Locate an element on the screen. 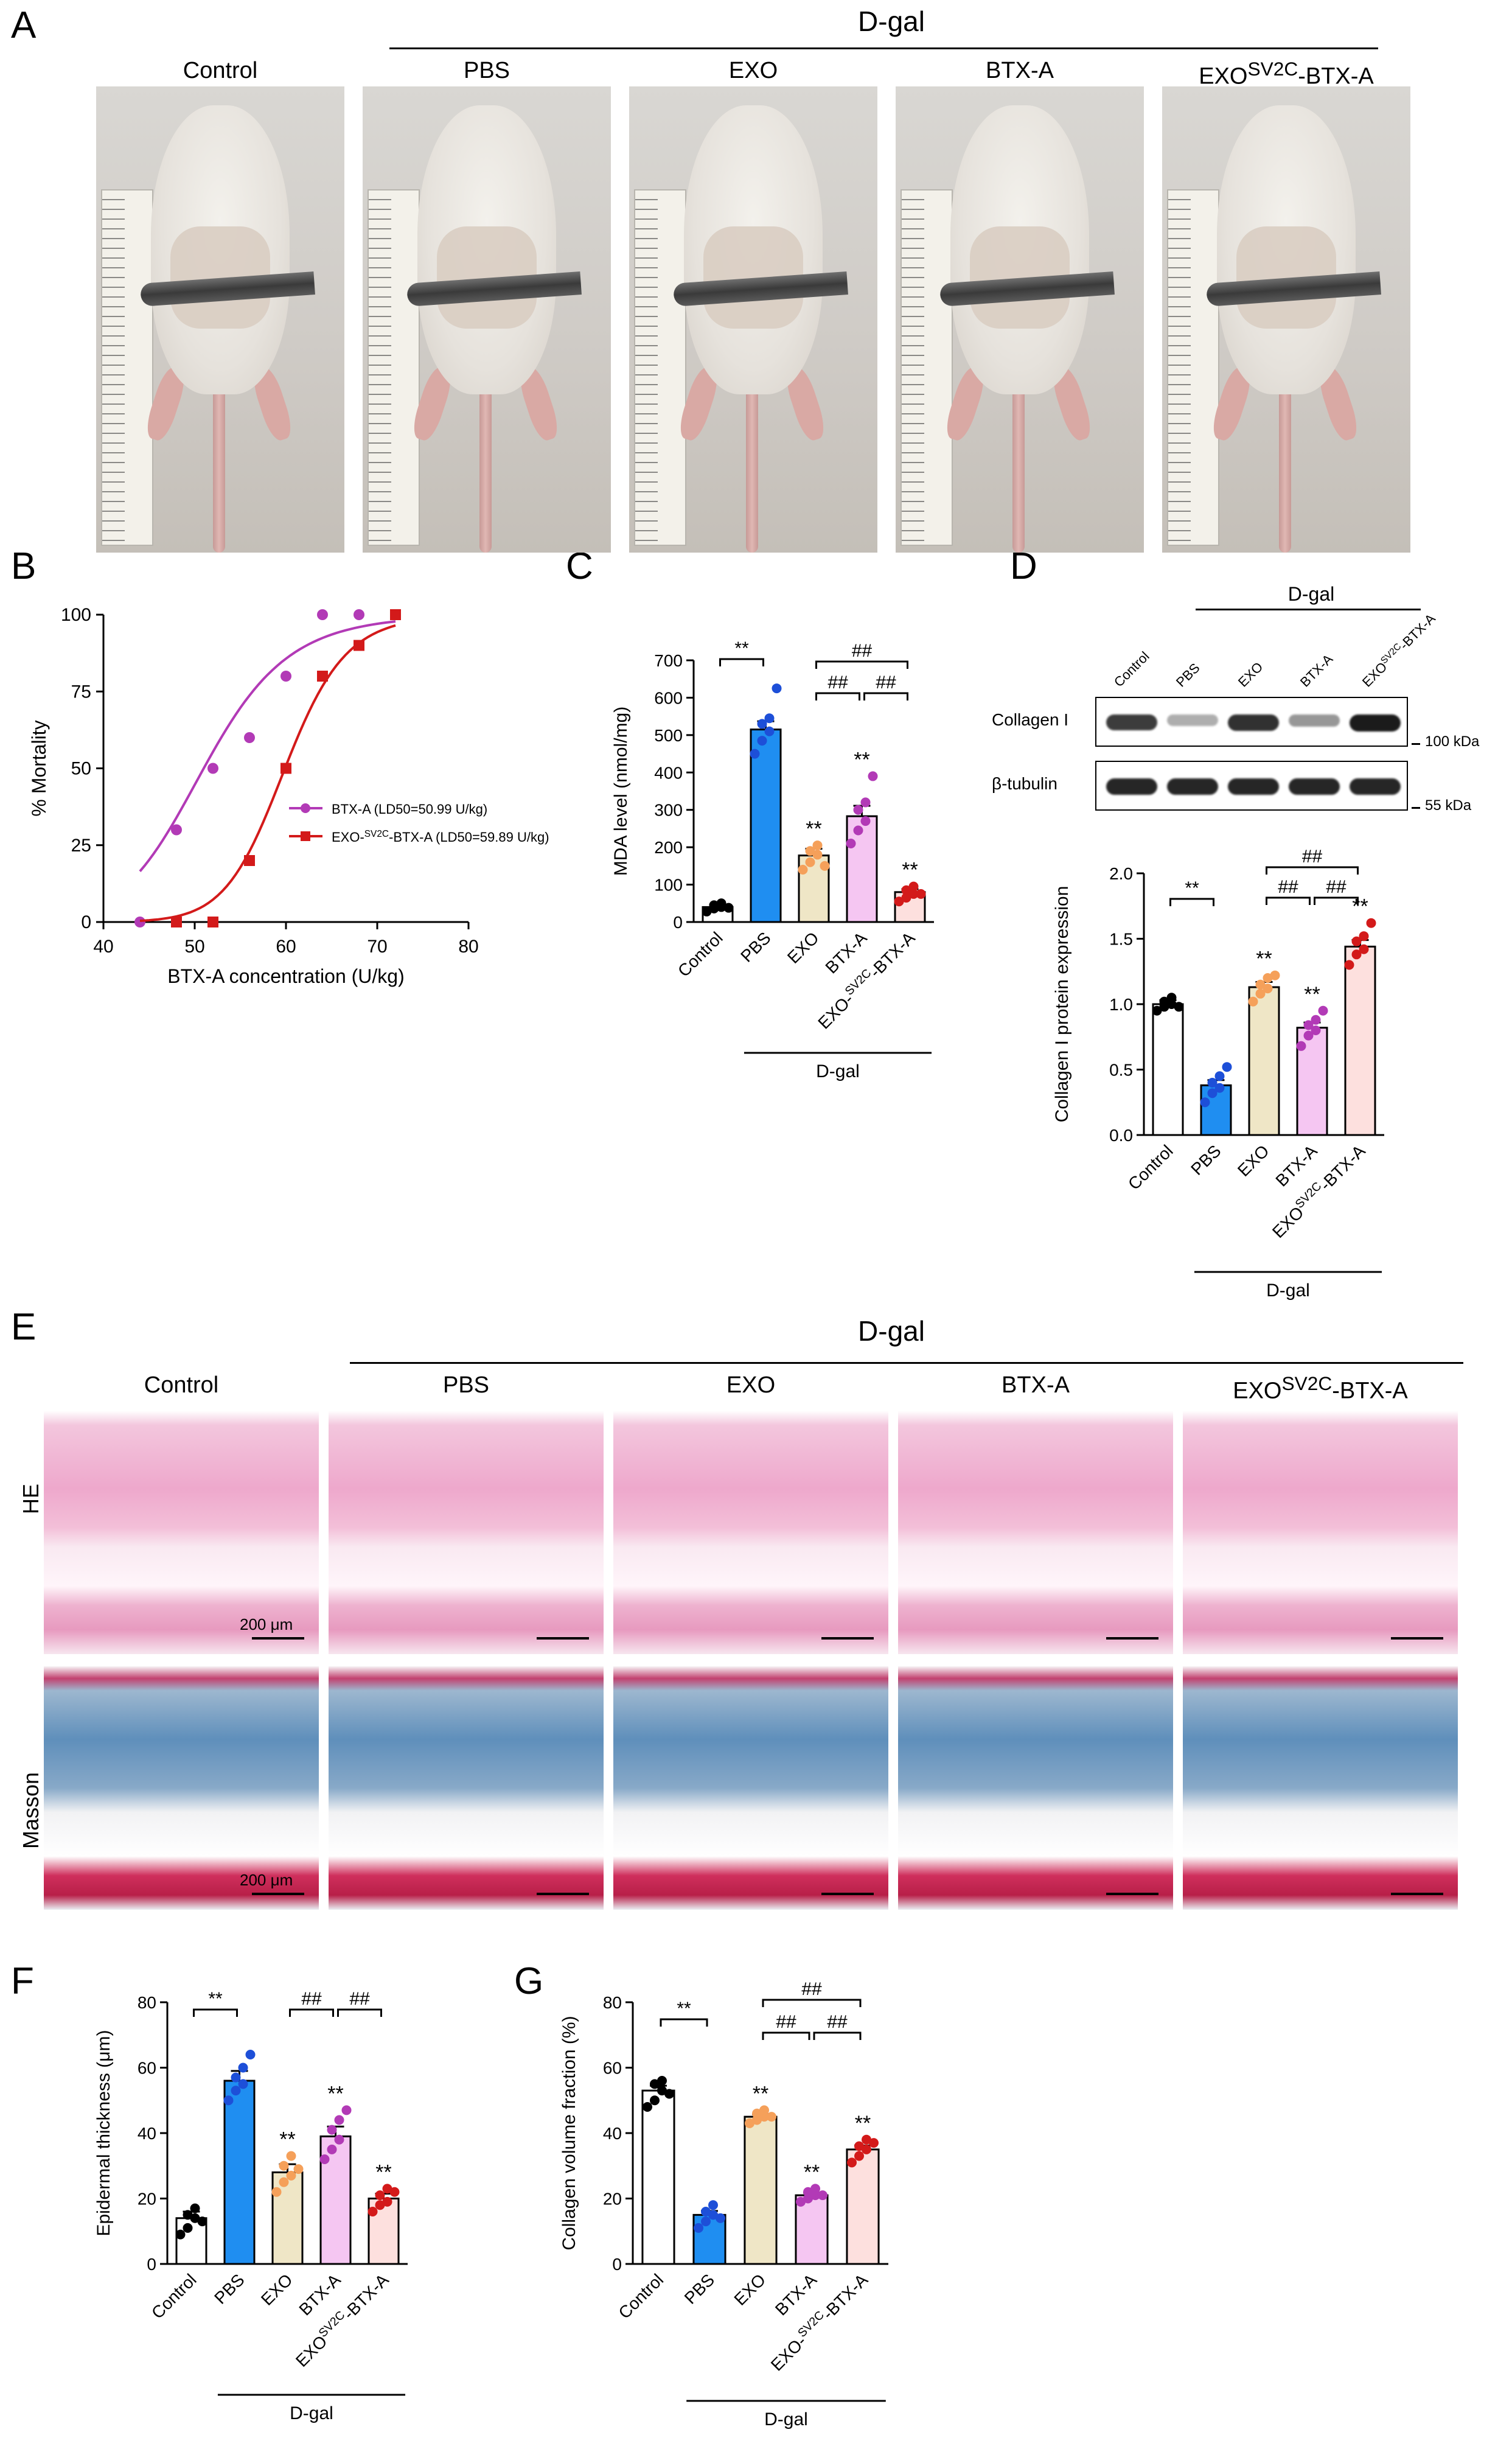 This screenshot has height=2438, width=1512. masson-image is located at coordinates (1320, 1788).